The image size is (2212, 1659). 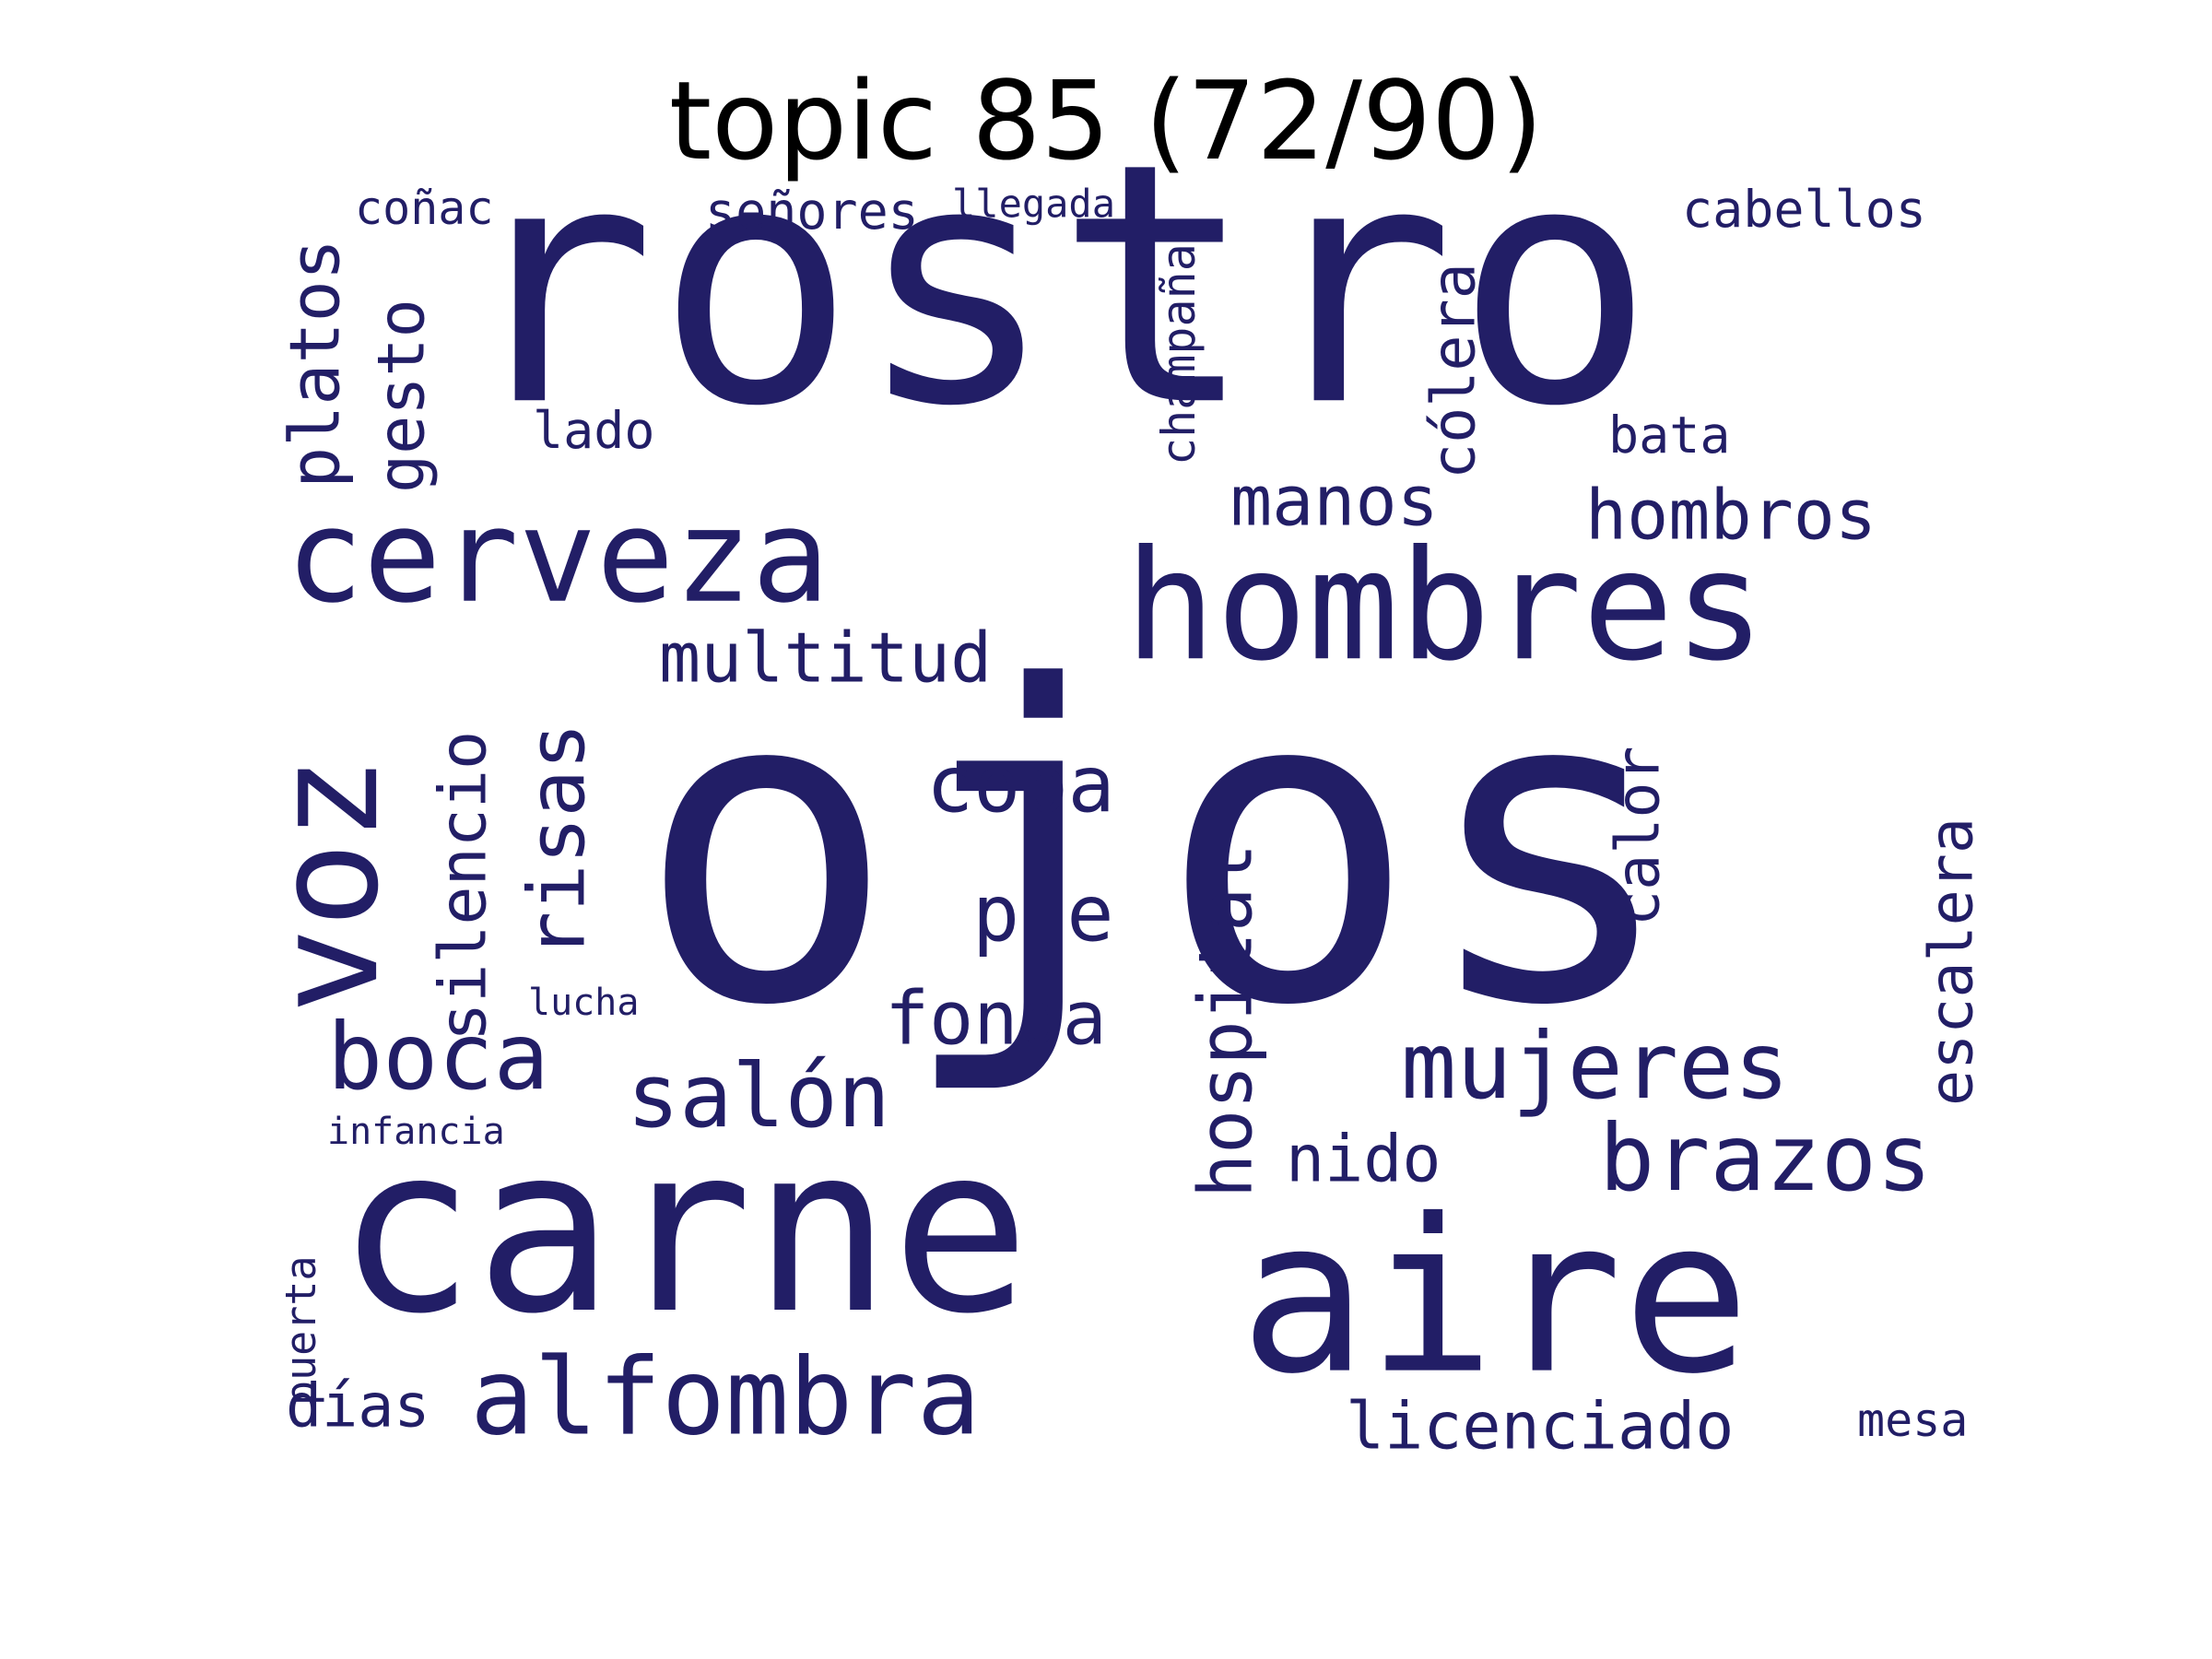 I want to click on word-puerta: puerta, so click(x=300, y=1330).